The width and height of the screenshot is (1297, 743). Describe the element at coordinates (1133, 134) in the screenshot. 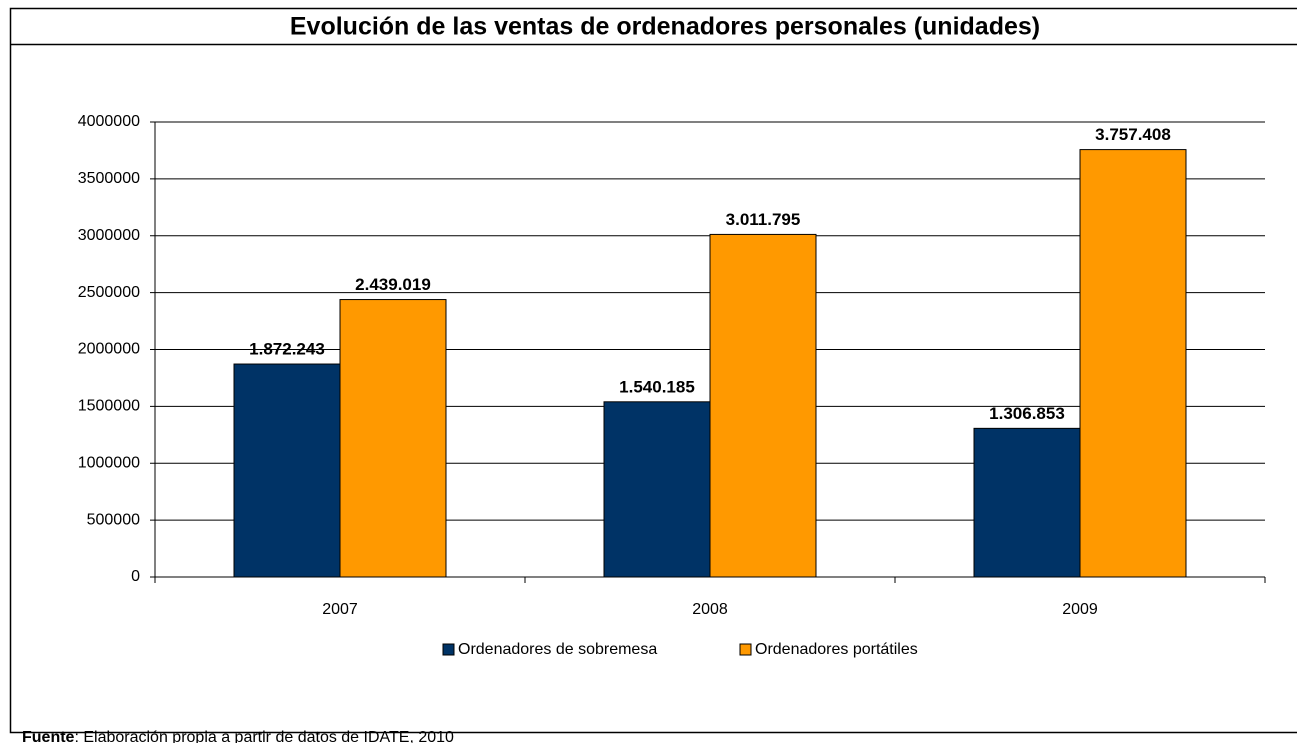

I see `value-label: 3.757.408` at that location.